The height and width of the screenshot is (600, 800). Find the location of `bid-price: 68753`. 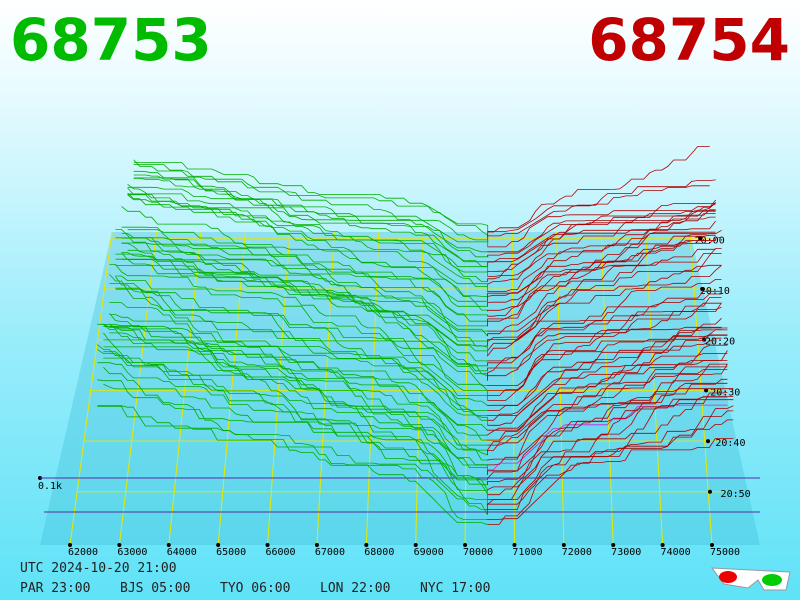

bid-price: 68753 is located at coordinates (111, 40).